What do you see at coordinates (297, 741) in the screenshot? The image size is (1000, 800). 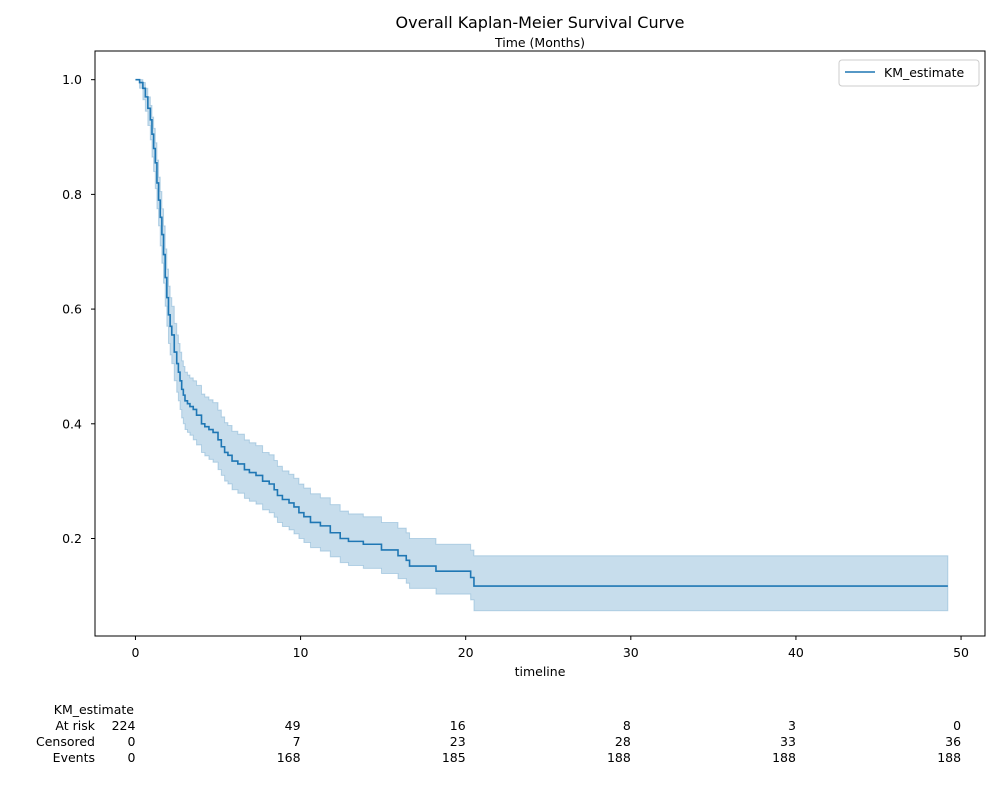 I see `at-risk-cell: 7` at bounding box center [297, 741].